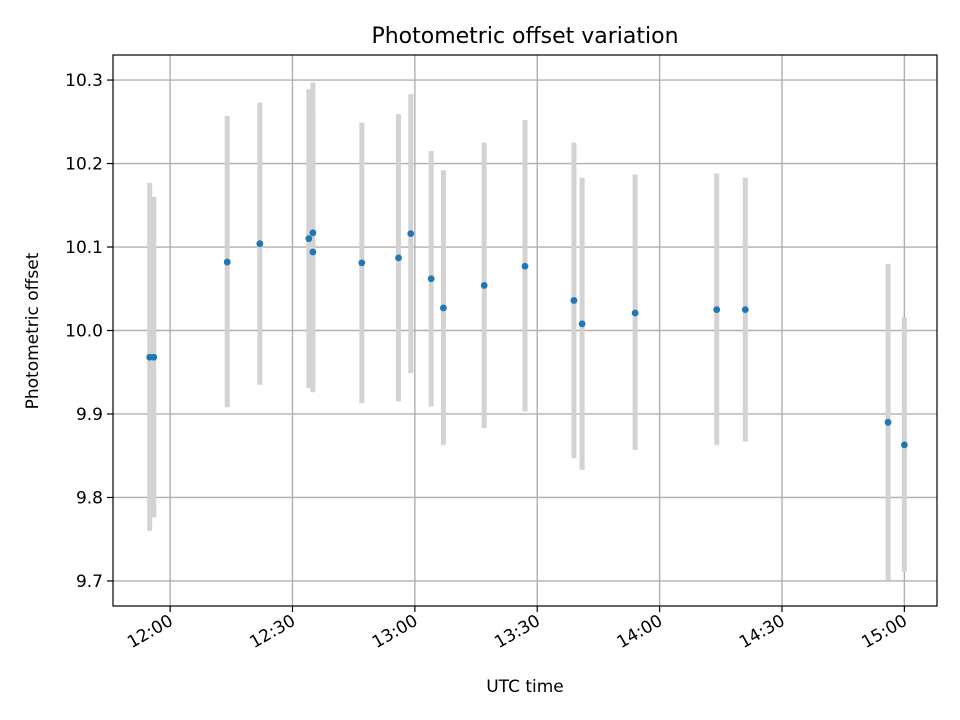 Image resolution: width=960 pixels, height=720 pixels. I want to click on x-tick-label: 13:00, so click(395, 632).